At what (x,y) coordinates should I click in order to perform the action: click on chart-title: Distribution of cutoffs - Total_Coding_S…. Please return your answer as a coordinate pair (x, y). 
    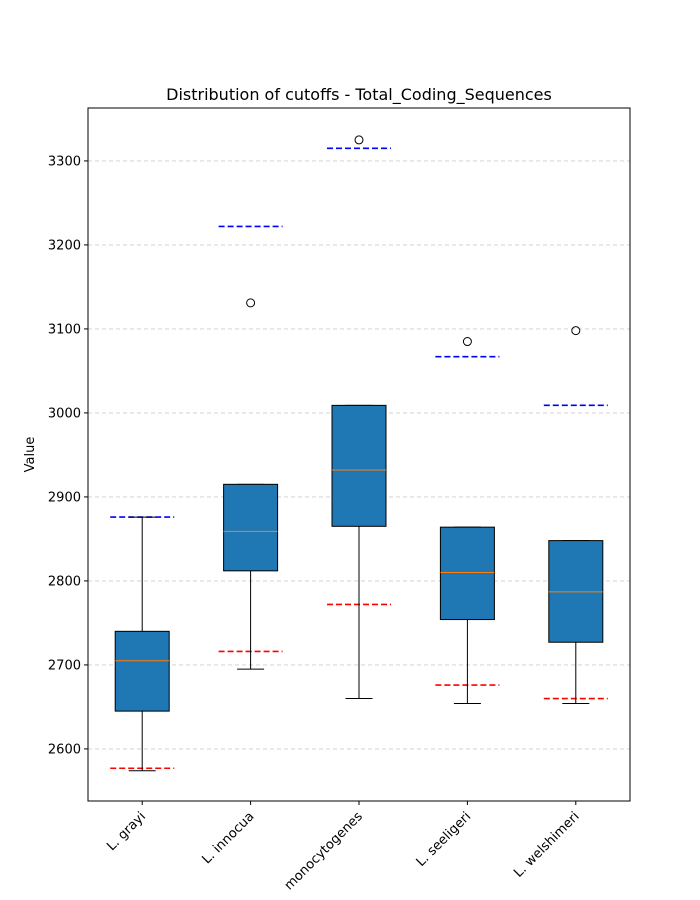
    Looking at the image, I should click on (359, 95).